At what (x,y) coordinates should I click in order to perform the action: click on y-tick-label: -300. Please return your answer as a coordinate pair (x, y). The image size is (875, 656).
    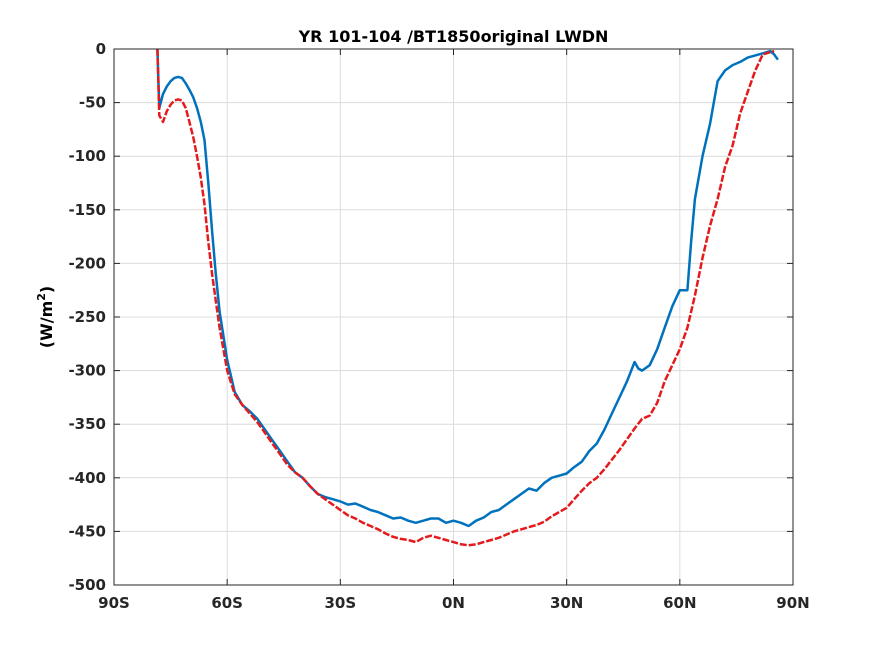
    Looking at the image, I should click on (87, 371).